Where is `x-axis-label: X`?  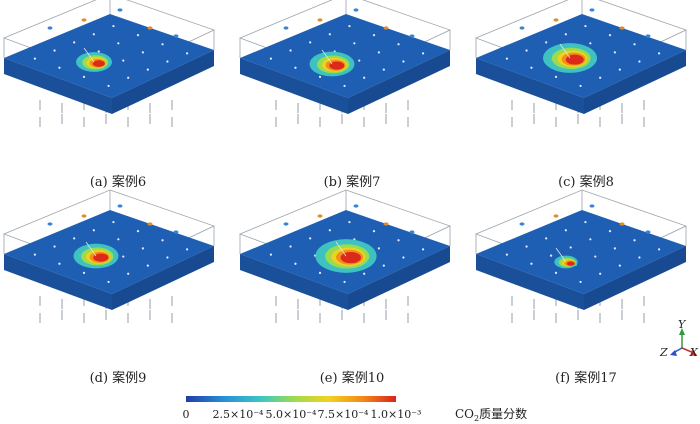
x-axis-label: X is located at coordinates (694, 352).